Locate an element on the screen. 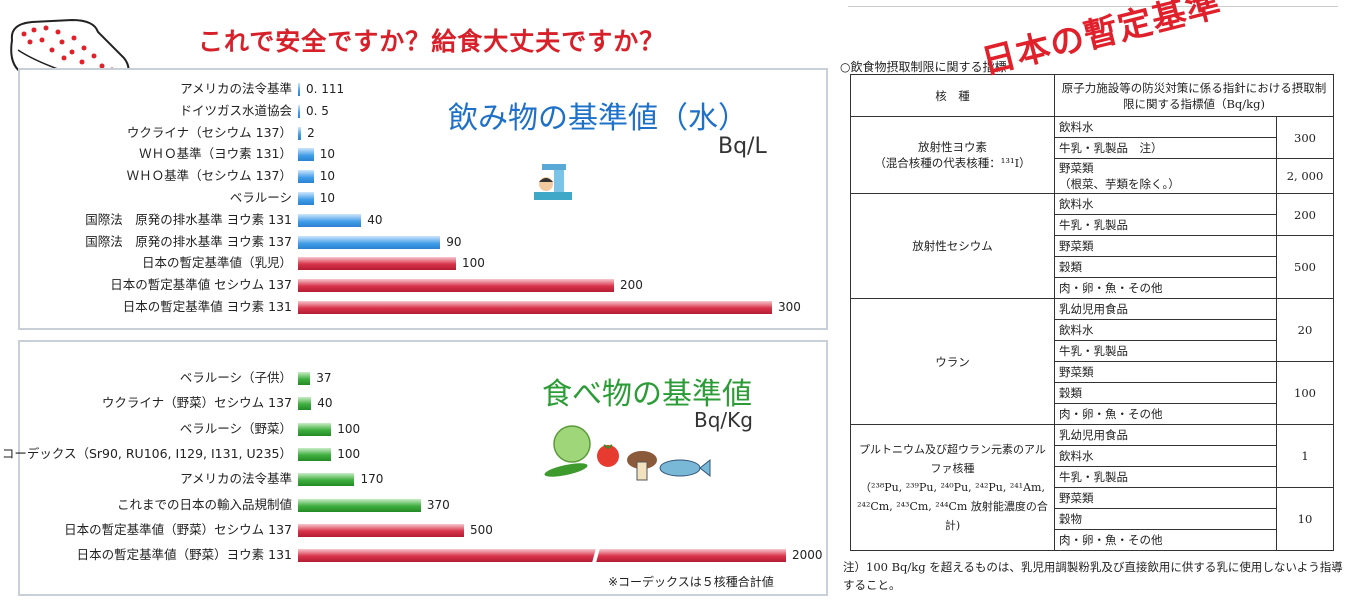 This screenshot has width=1356, height=602. water-bar-value: 300 is located at coordinates (789, 307).